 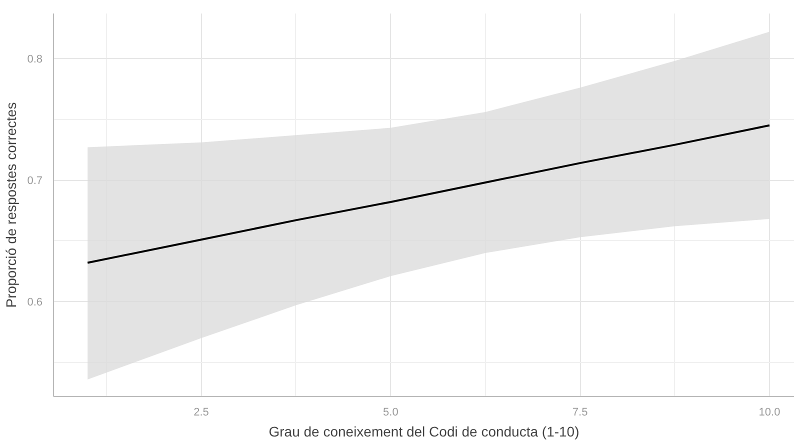 What do you see at coordinates (35, 59) in the screenshot?
I see `y-tick-label: 0.8` at bounding box center [35, 59].